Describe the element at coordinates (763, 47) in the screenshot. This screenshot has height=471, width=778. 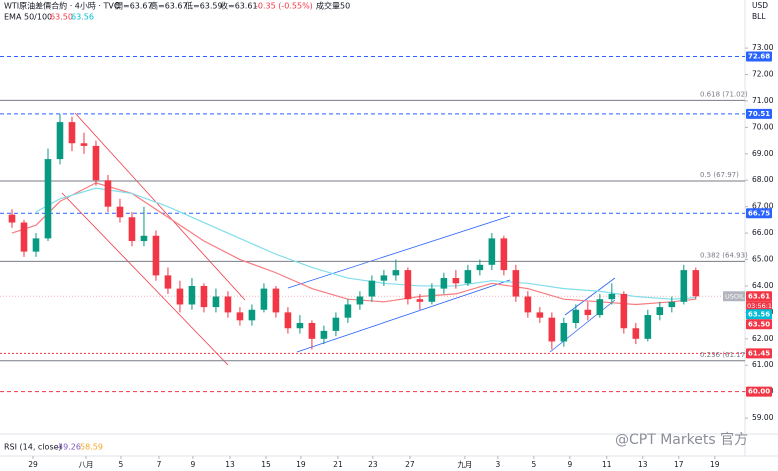
I see `y-tick-label: 73.00` at that location.